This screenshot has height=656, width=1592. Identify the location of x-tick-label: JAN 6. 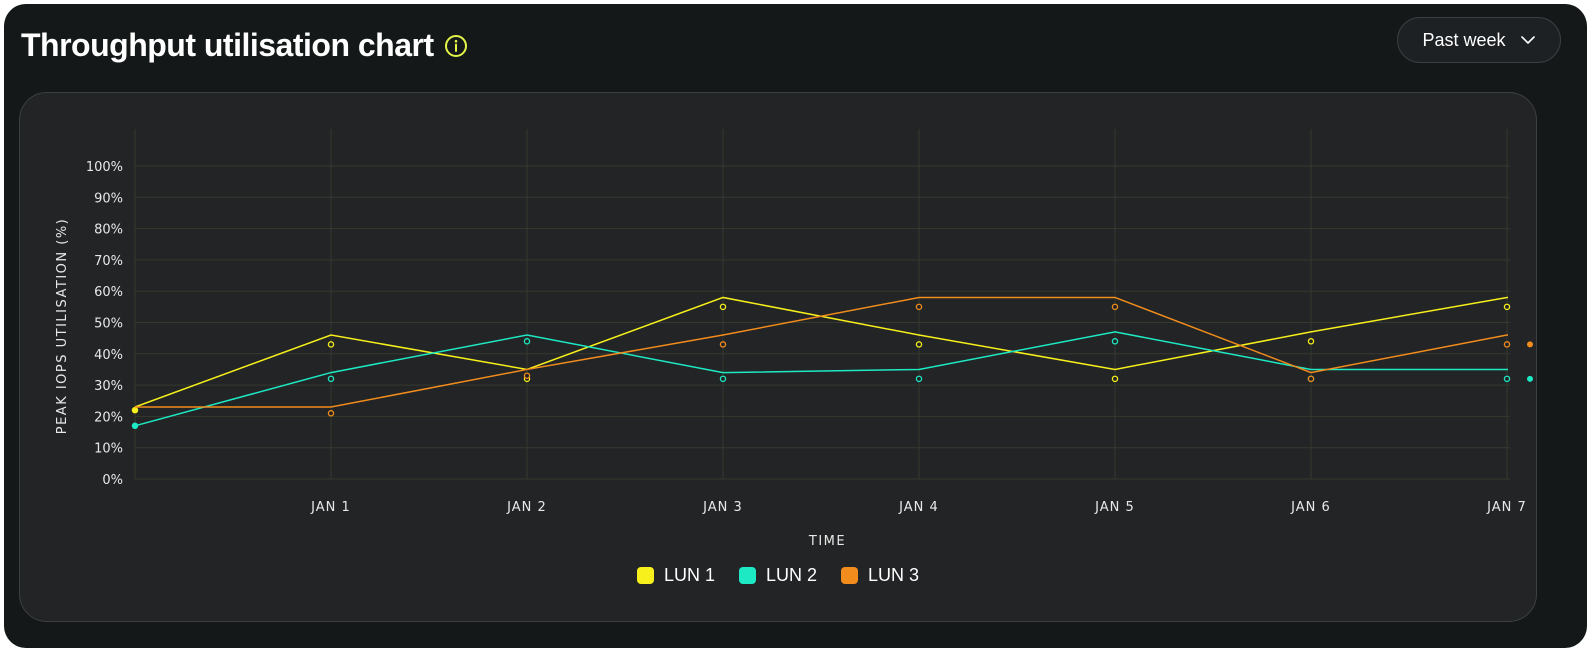
(1310, 507).